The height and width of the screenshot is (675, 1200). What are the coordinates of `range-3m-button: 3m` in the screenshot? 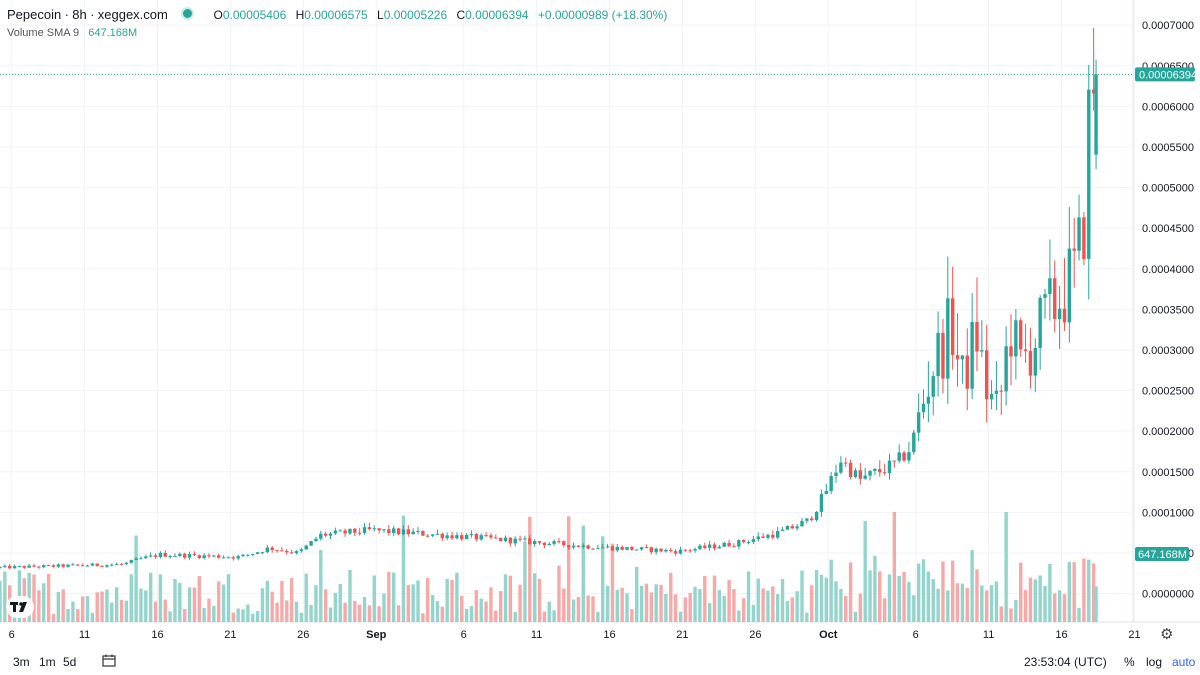 It's located at (21, 662).